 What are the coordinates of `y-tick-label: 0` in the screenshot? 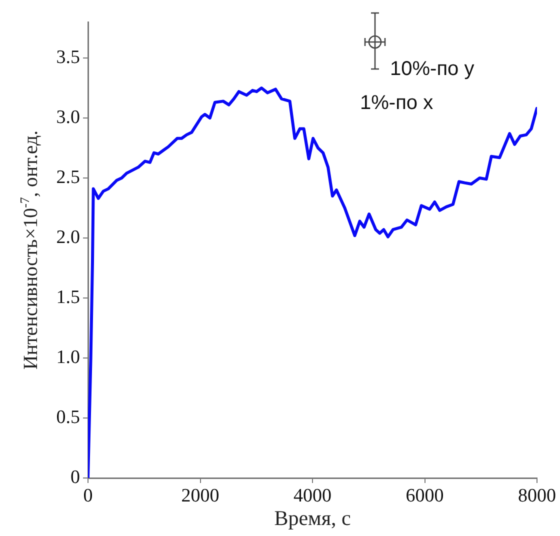 It's located at (75, 477).